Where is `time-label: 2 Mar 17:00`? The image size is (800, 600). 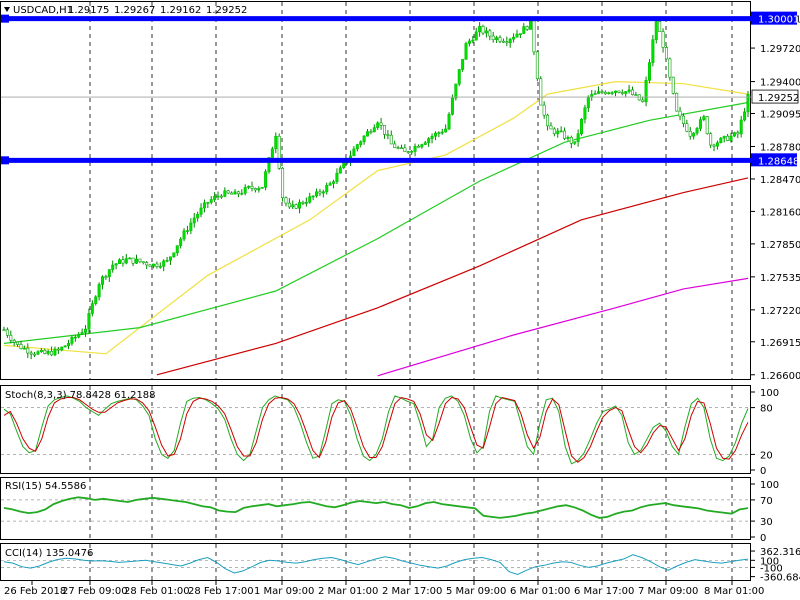
time-label: 2 Mar 17:00 is located at coordinates (412, 591).